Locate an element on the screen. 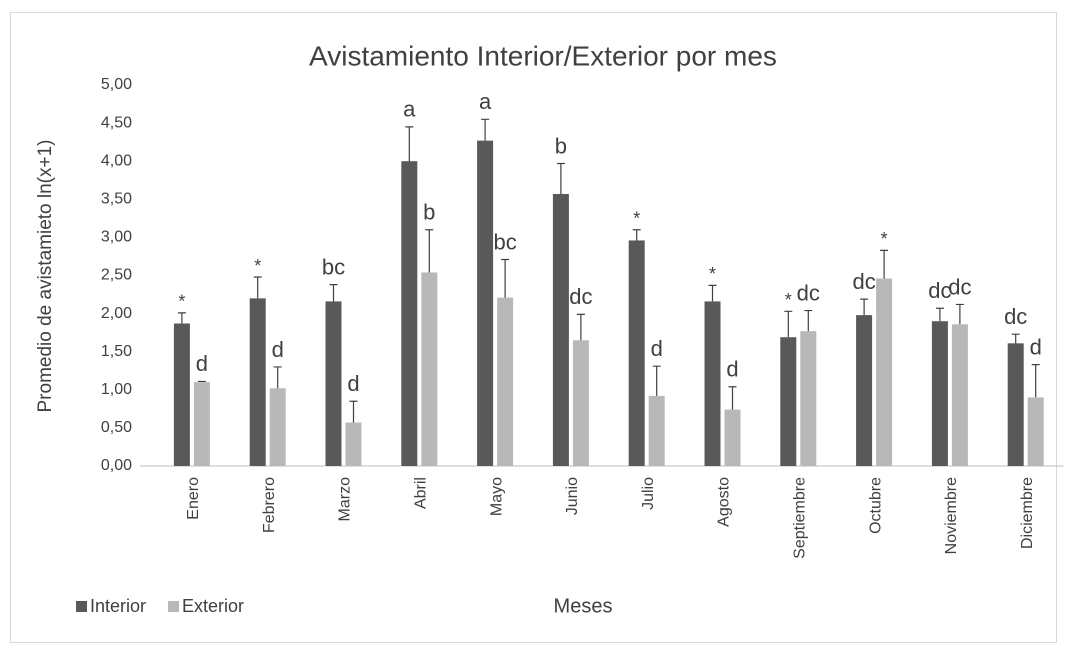  y-tick-label: 0,00 is located at coordinates (116, 465).